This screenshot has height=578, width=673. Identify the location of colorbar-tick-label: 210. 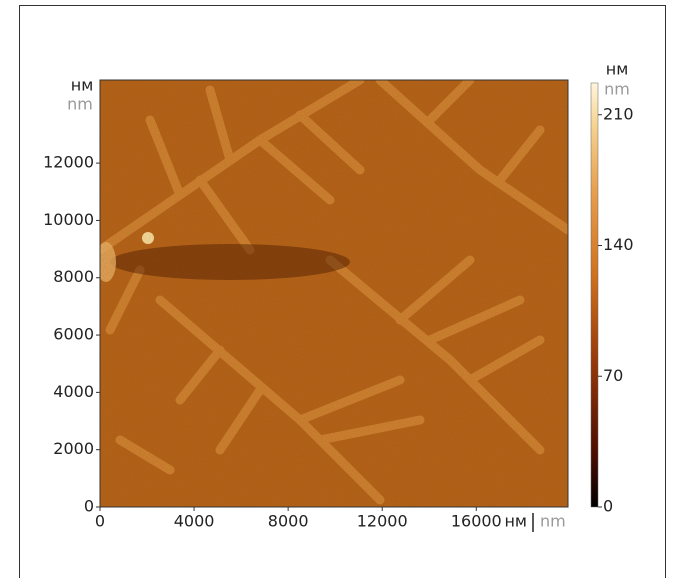
(618, 113).